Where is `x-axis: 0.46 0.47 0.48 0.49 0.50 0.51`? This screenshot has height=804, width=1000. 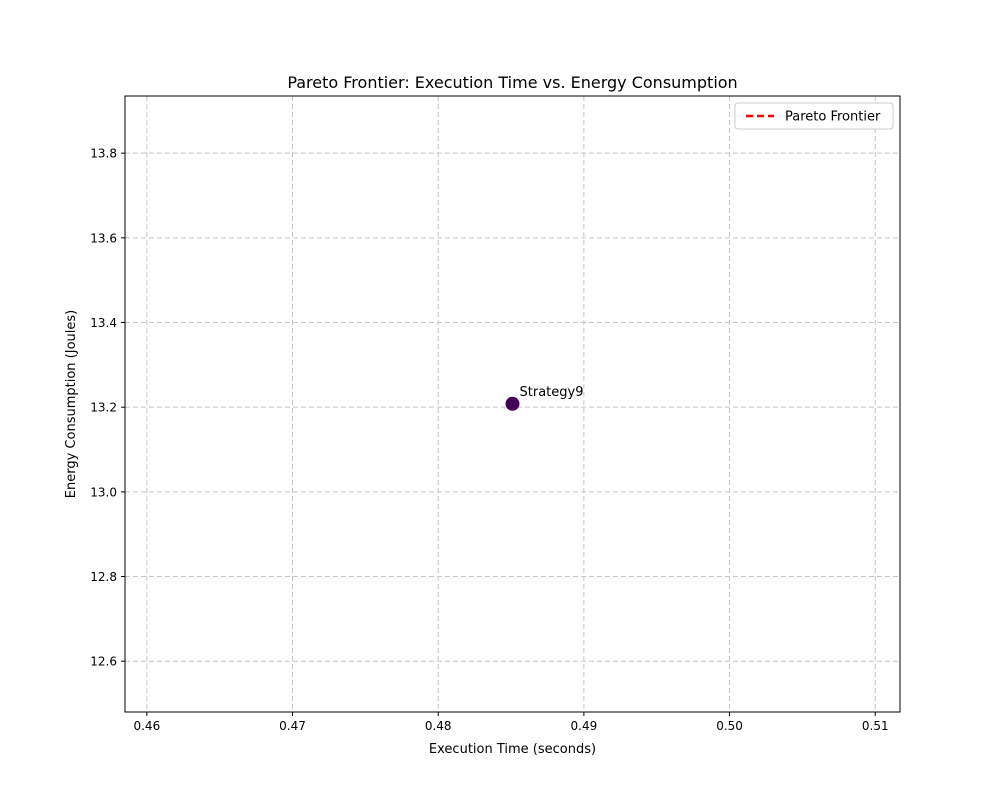 x-axis: 0.46 0.47 0.48 0.49 0.50 0.51 is located at coordinates (511, 722).